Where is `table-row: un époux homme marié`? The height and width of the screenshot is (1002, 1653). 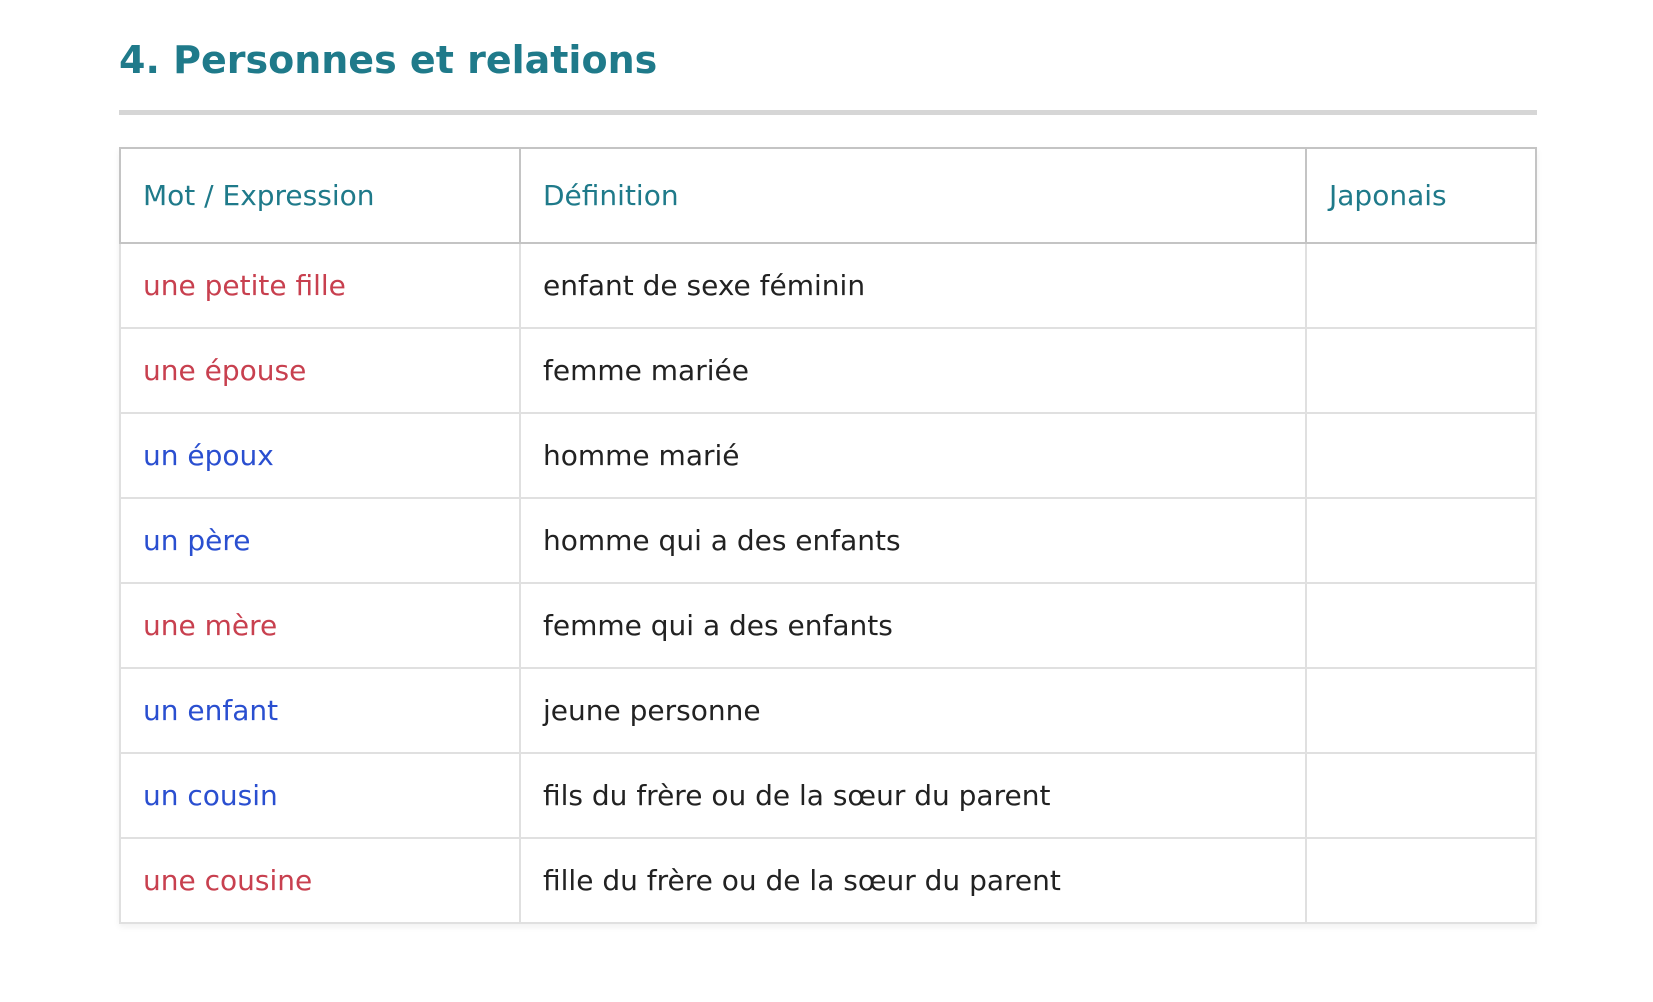
table-row: un époux homme marié is located at coordinates (828, 455).